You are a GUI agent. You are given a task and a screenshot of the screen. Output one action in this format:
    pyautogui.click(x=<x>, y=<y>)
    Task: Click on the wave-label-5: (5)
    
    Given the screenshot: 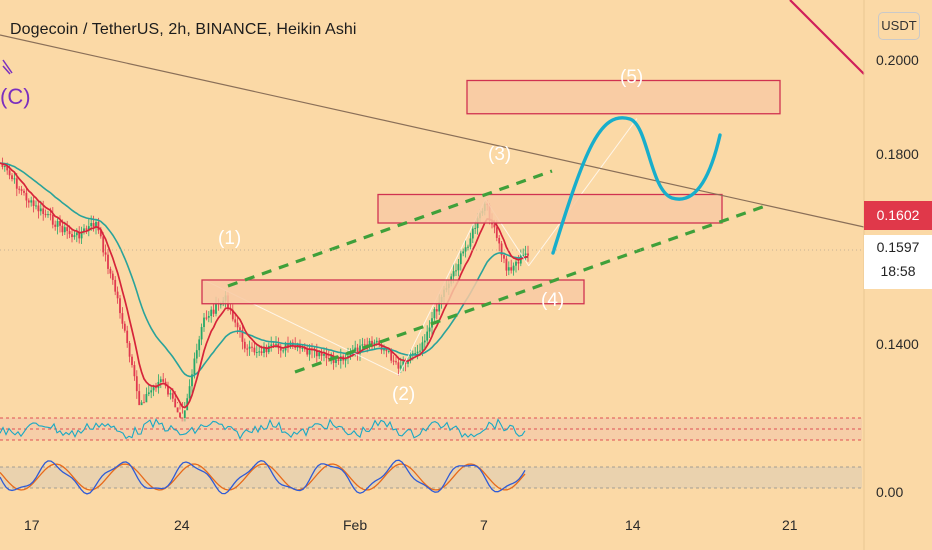 What is the action you would take?
    pyautogui.click(x=632, y=77)
    